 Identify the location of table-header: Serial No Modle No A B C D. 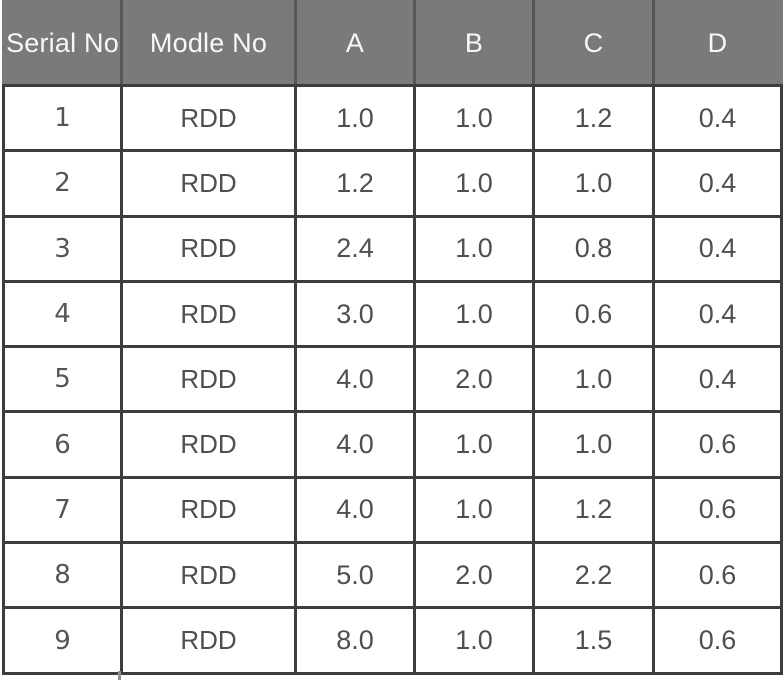
(392, 43).